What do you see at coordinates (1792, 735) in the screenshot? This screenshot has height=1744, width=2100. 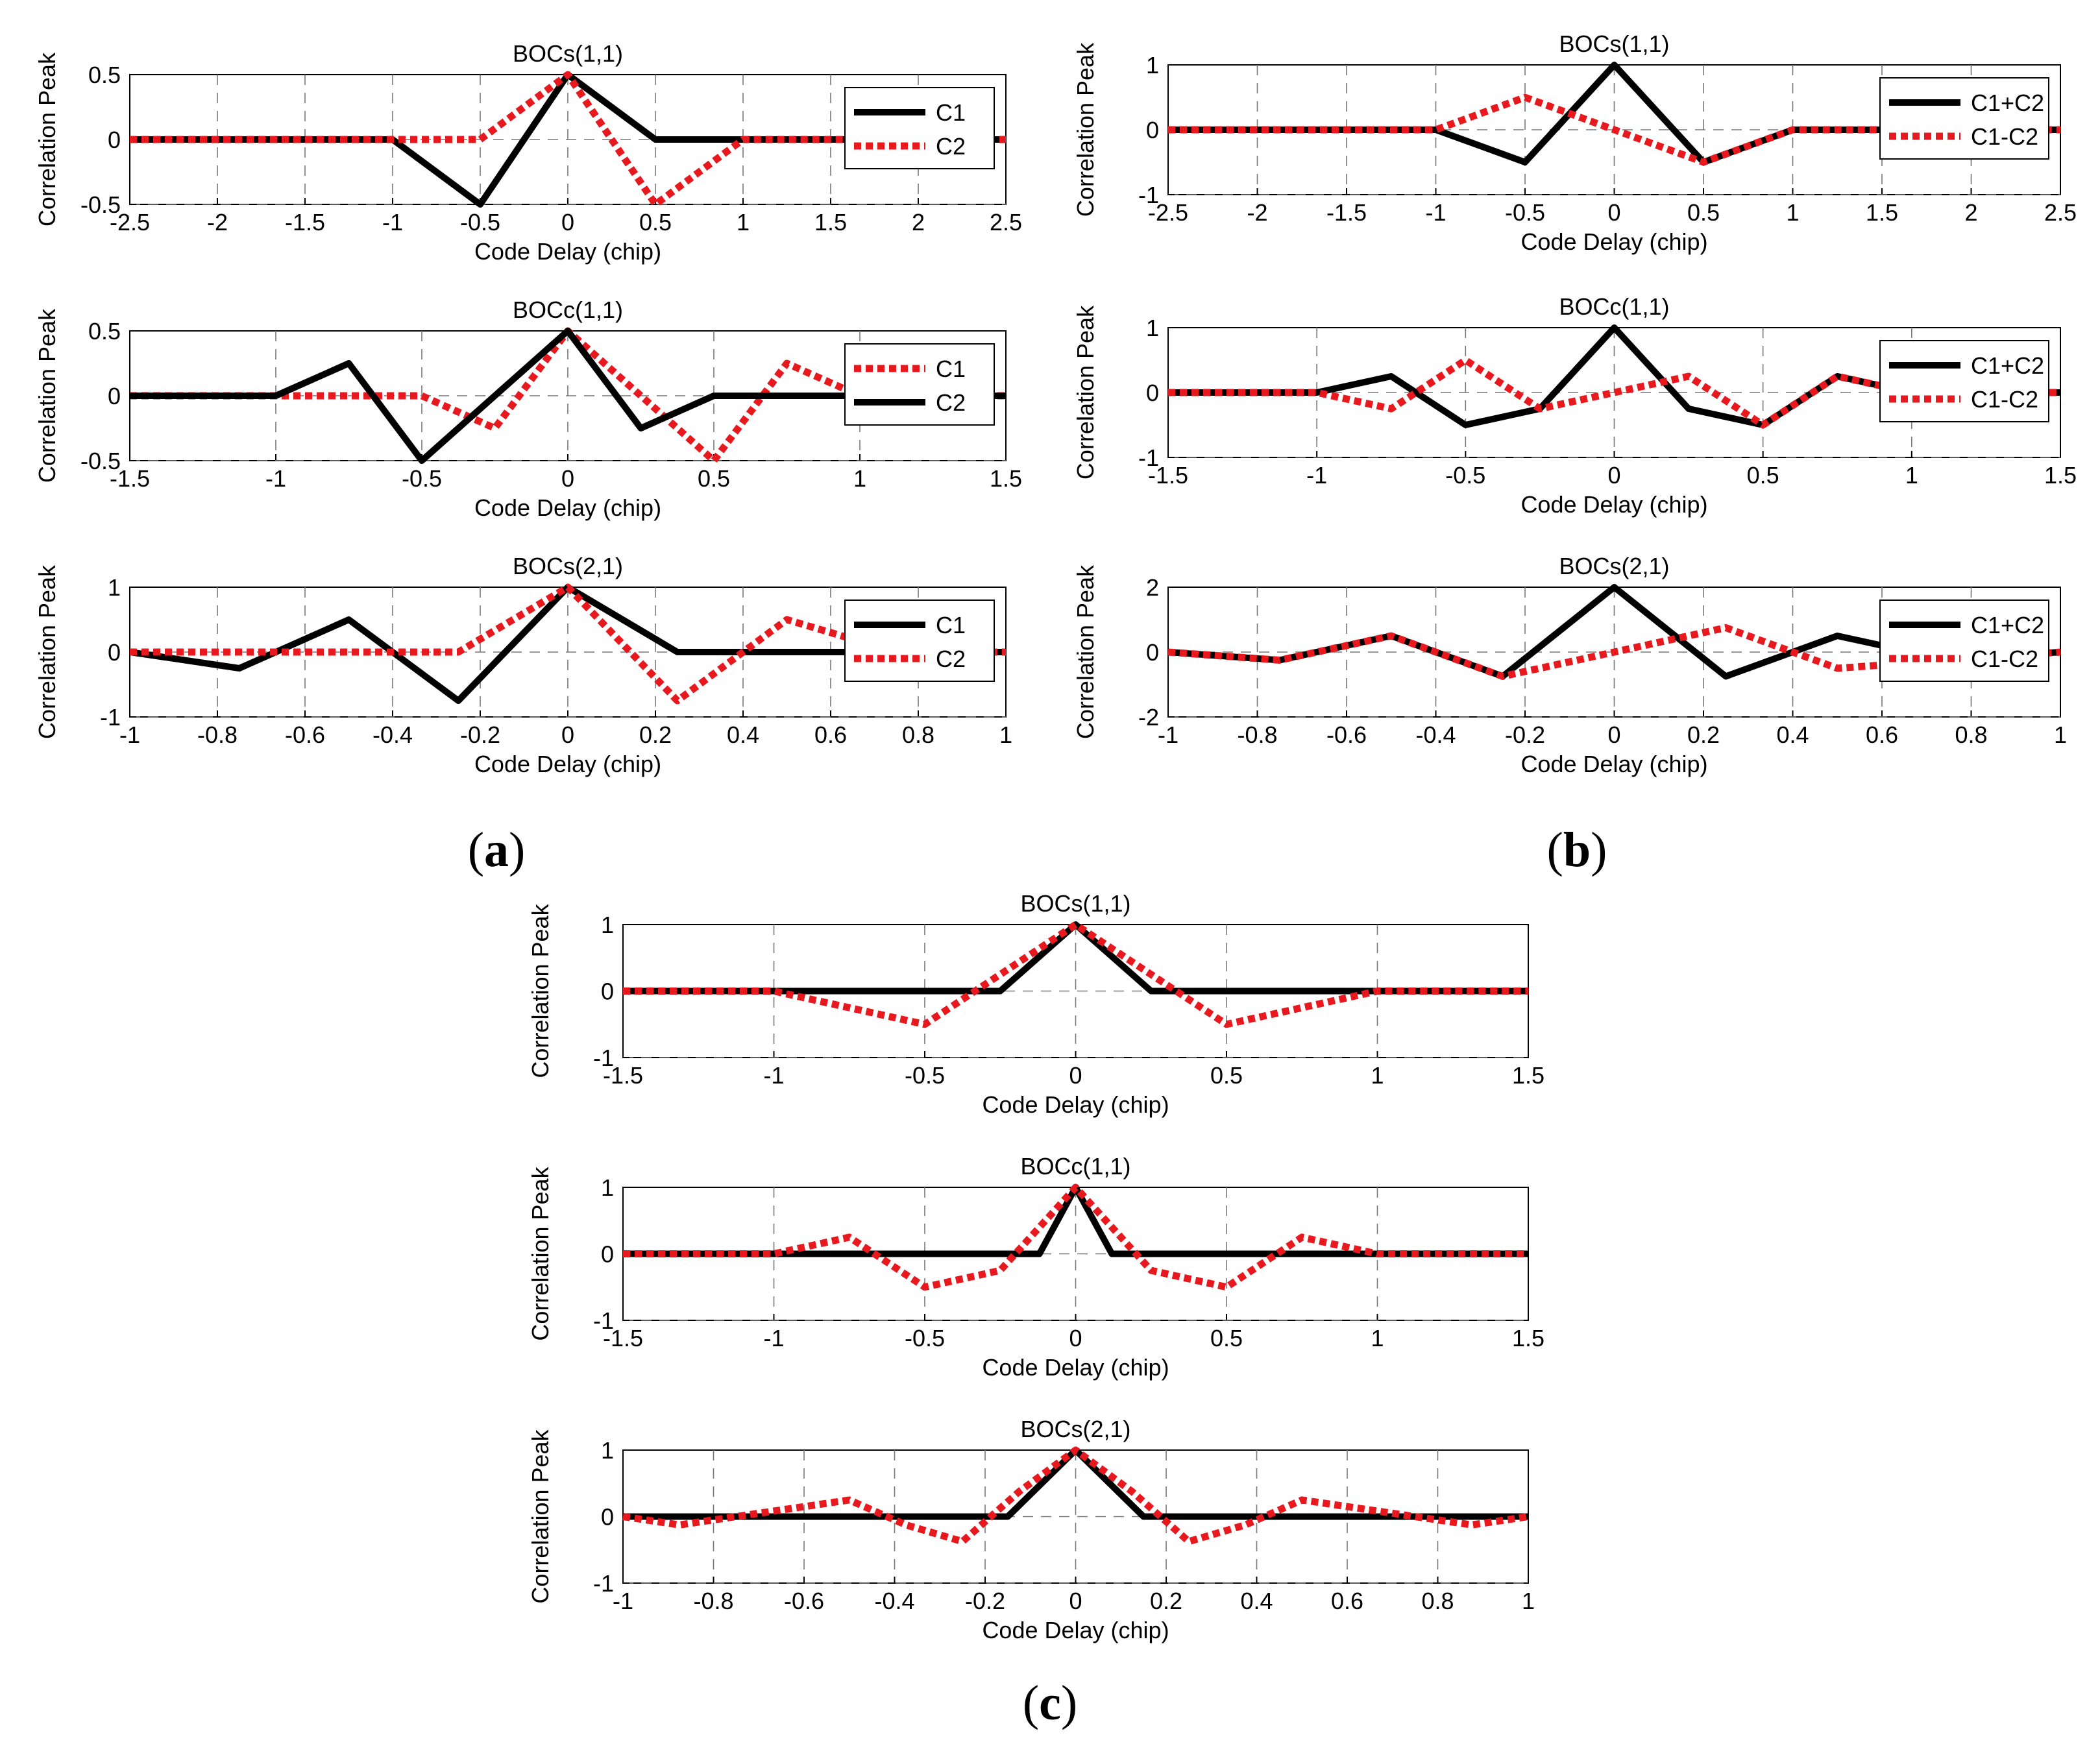 I see `x-tick-label: 0.4` at bounding box center [1792, 735].